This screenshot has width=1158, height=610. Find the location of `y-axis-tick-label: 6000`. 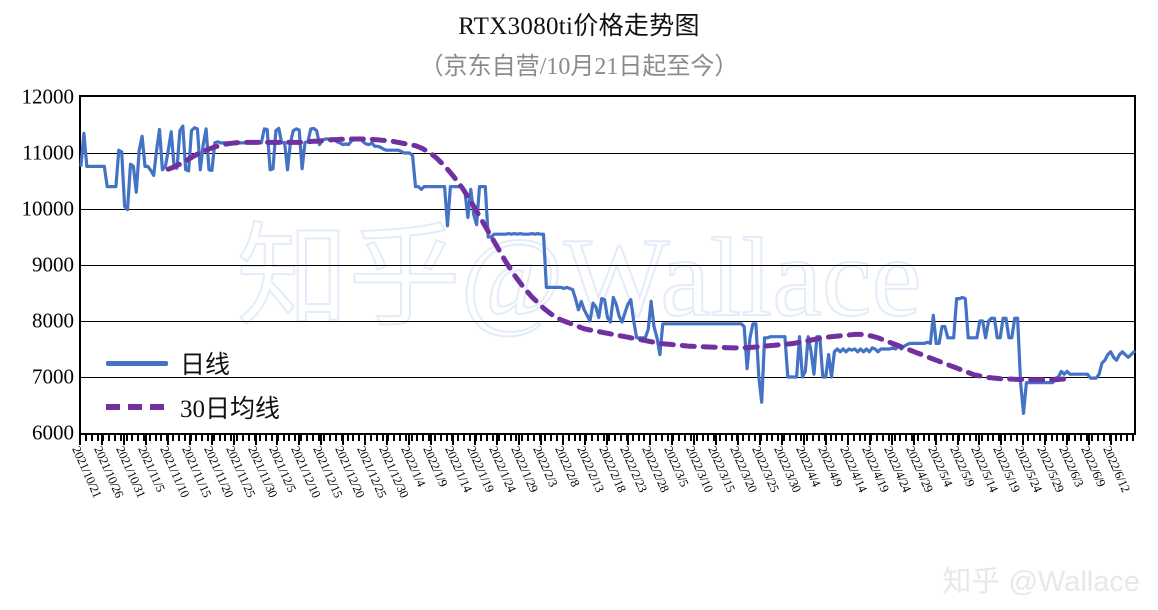

y-axis-tick-label: 6000 is located at coordinates (53, 432).